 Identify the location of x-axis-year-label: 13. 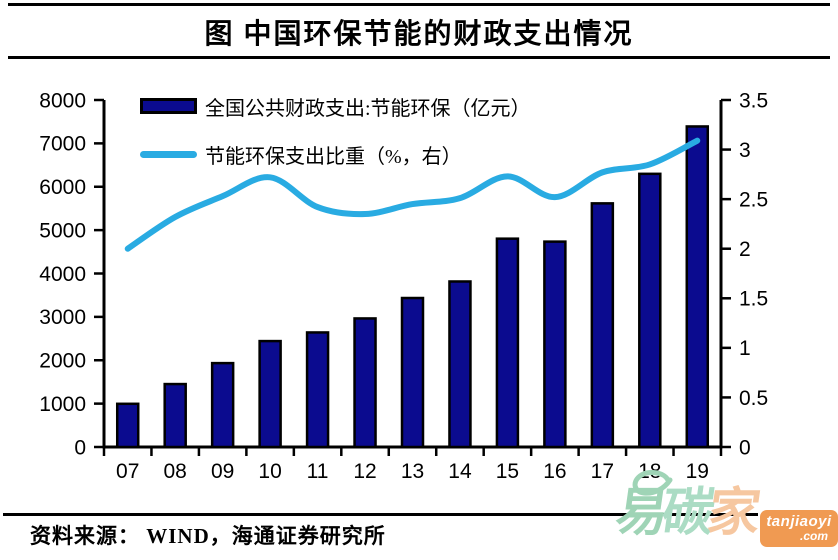
(412, 471).